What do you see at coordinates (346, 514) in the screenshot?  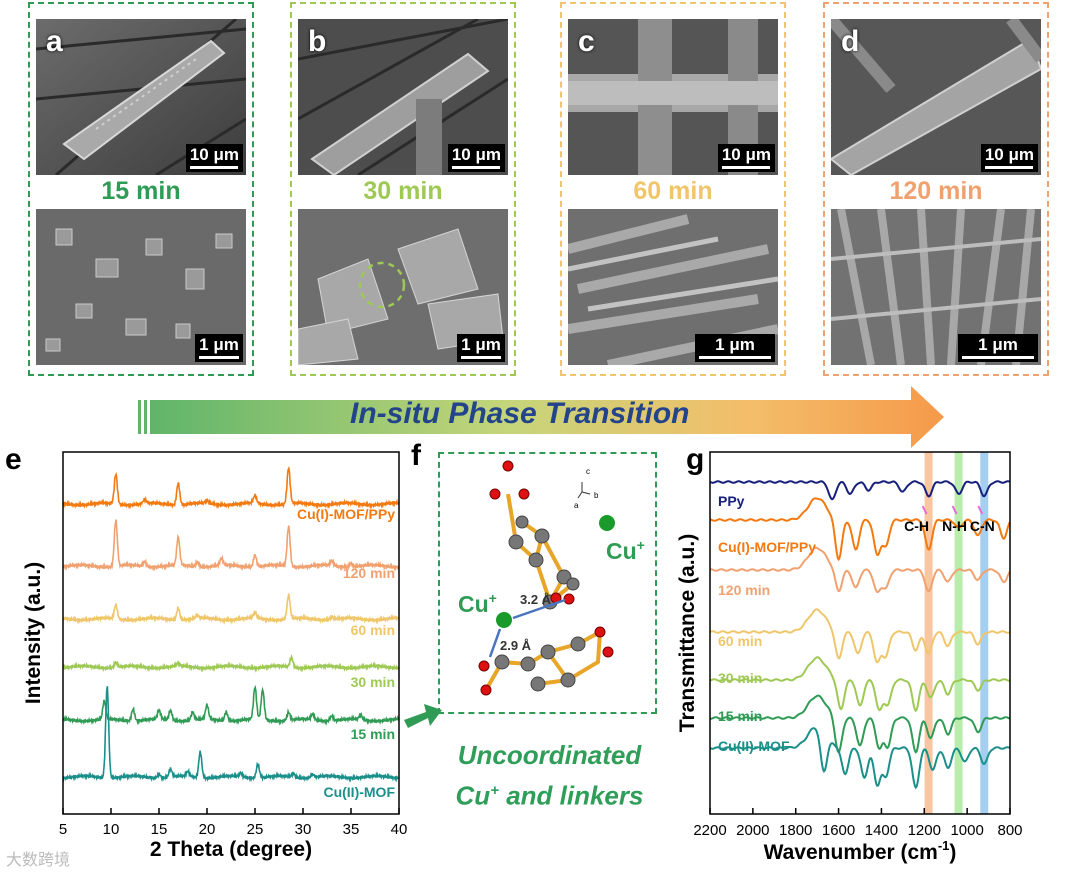 I see `xrd-series-label: Cu(I)-MOF/PPy` at bounding box center [346, 514].